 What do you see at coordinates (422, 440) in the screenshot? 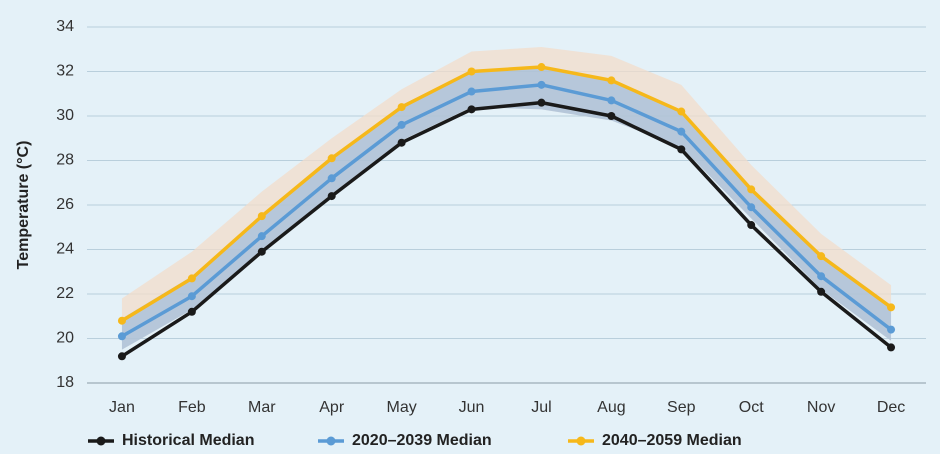
I see `legend-label: 2020–2039 Median` at bounding box center [422, 440].